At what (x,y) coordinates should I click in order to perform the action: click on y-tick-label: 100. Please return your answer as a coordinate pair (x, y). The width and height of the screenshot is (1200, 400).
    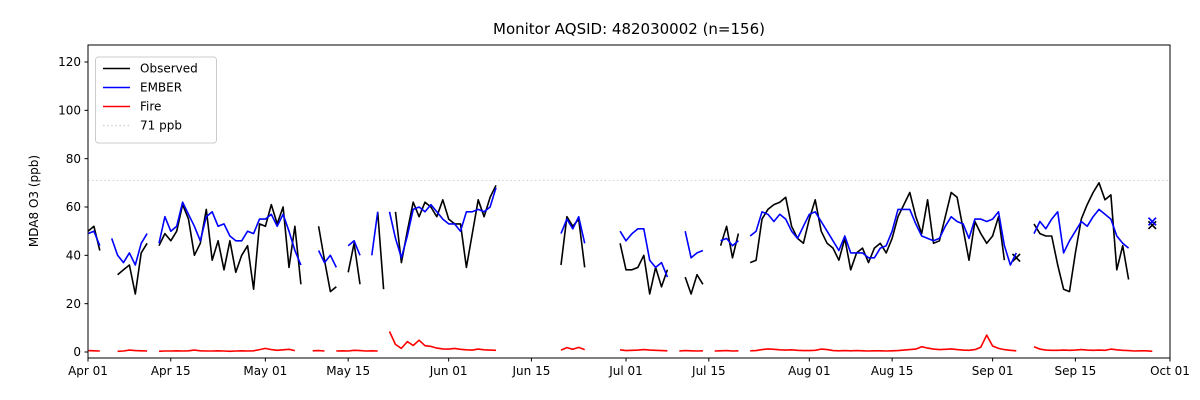
    Looking at the image, I should click on (69, 111).